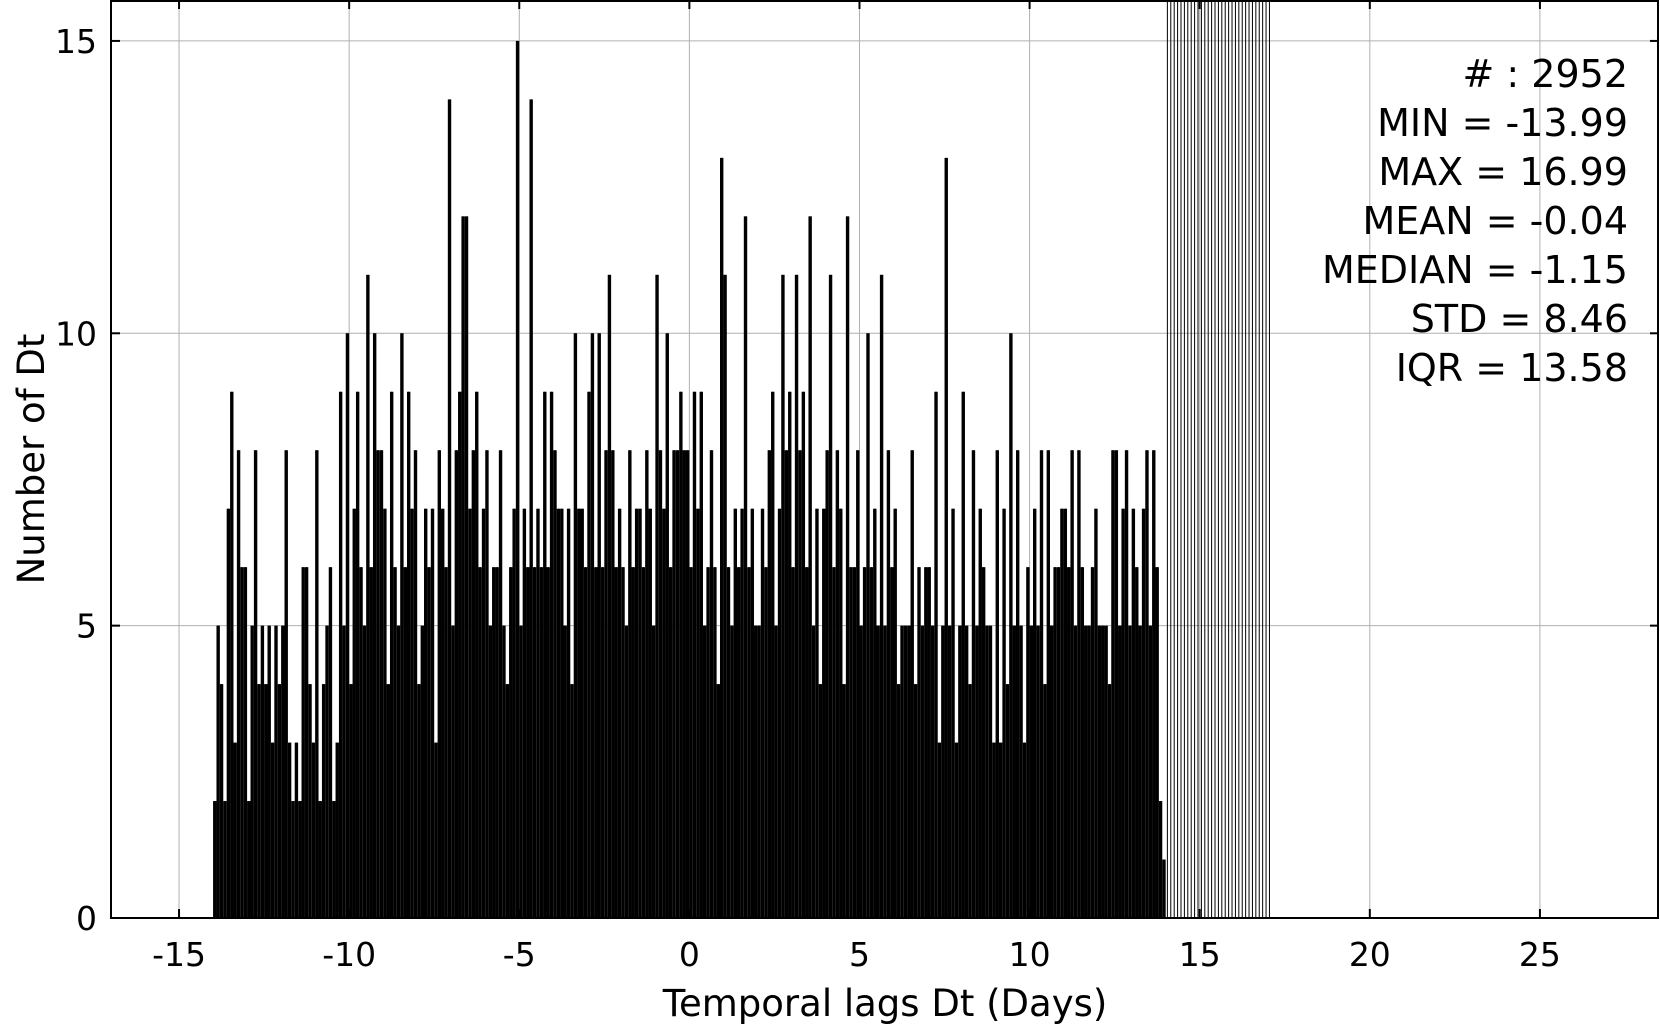  What do you see at coordinates (349, 954) in the screenshot?
I see `x-tick-label: -10` at bounding box center [349, 954].